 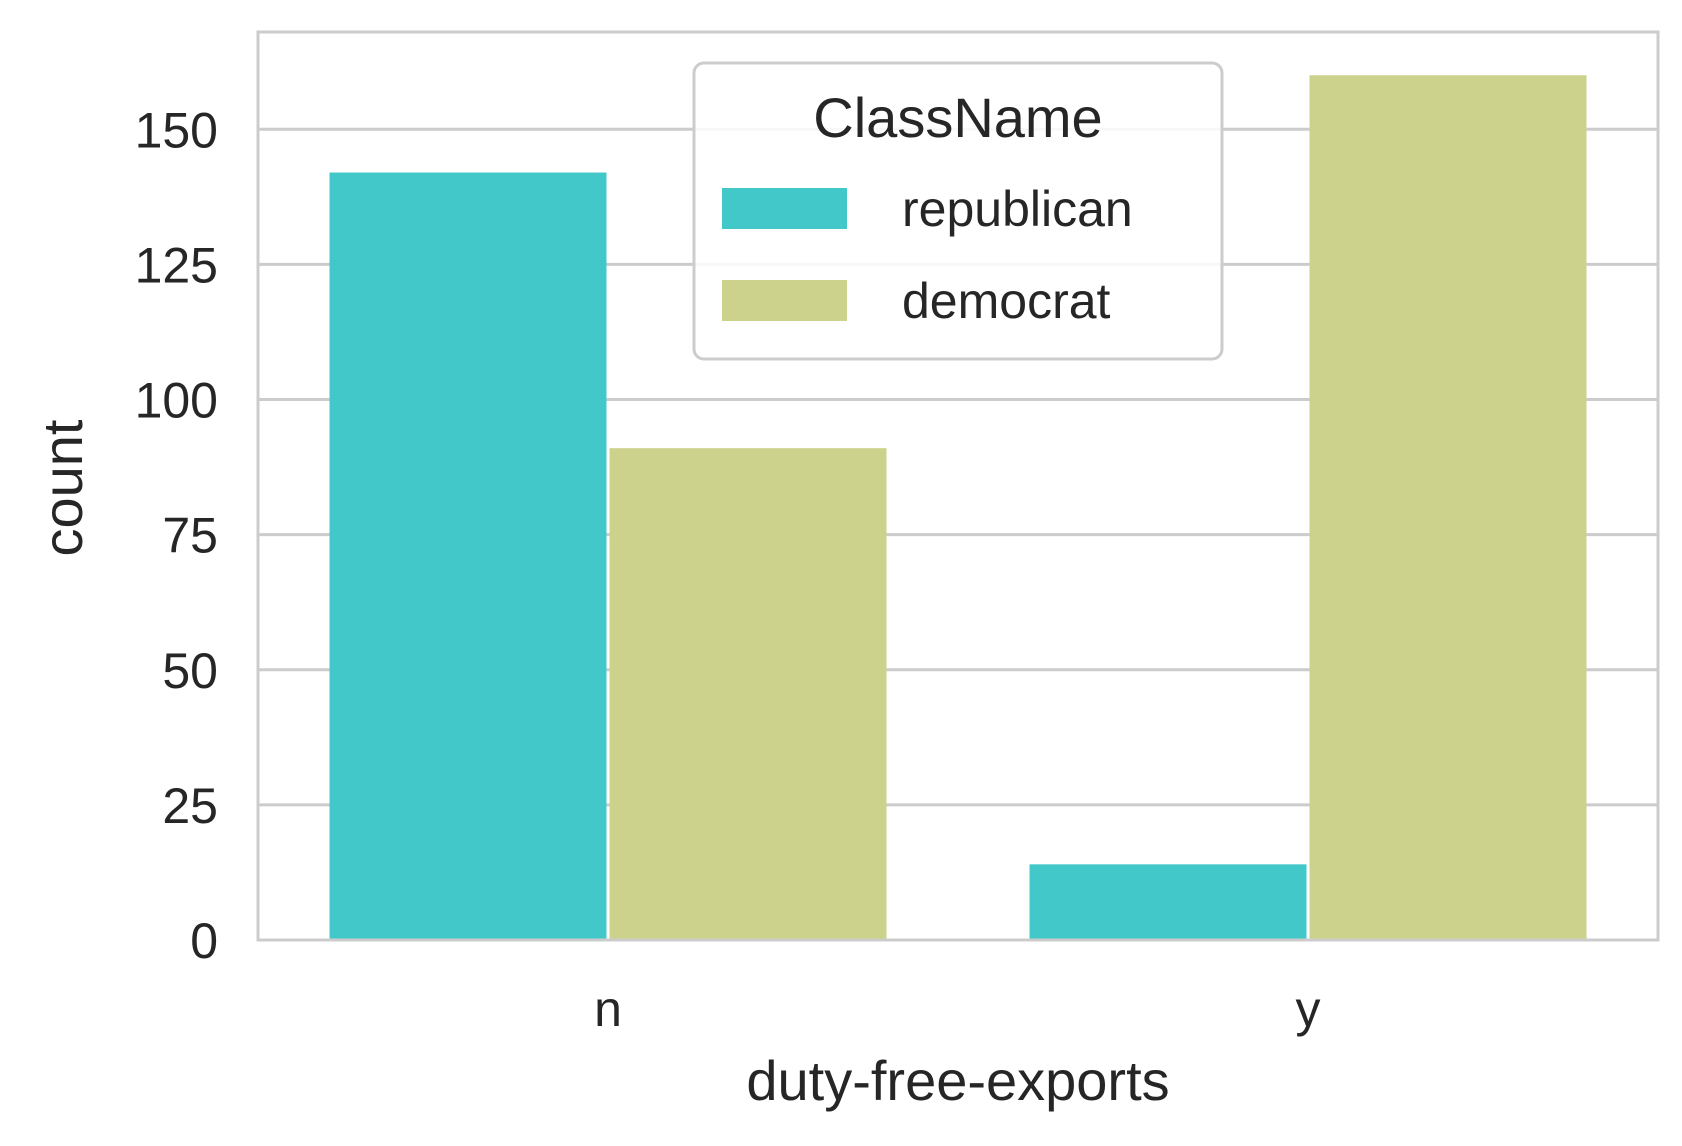 I want to click on y-tick-labels: 0 25 50 75 100 125 150, so click(x=176, y=535).